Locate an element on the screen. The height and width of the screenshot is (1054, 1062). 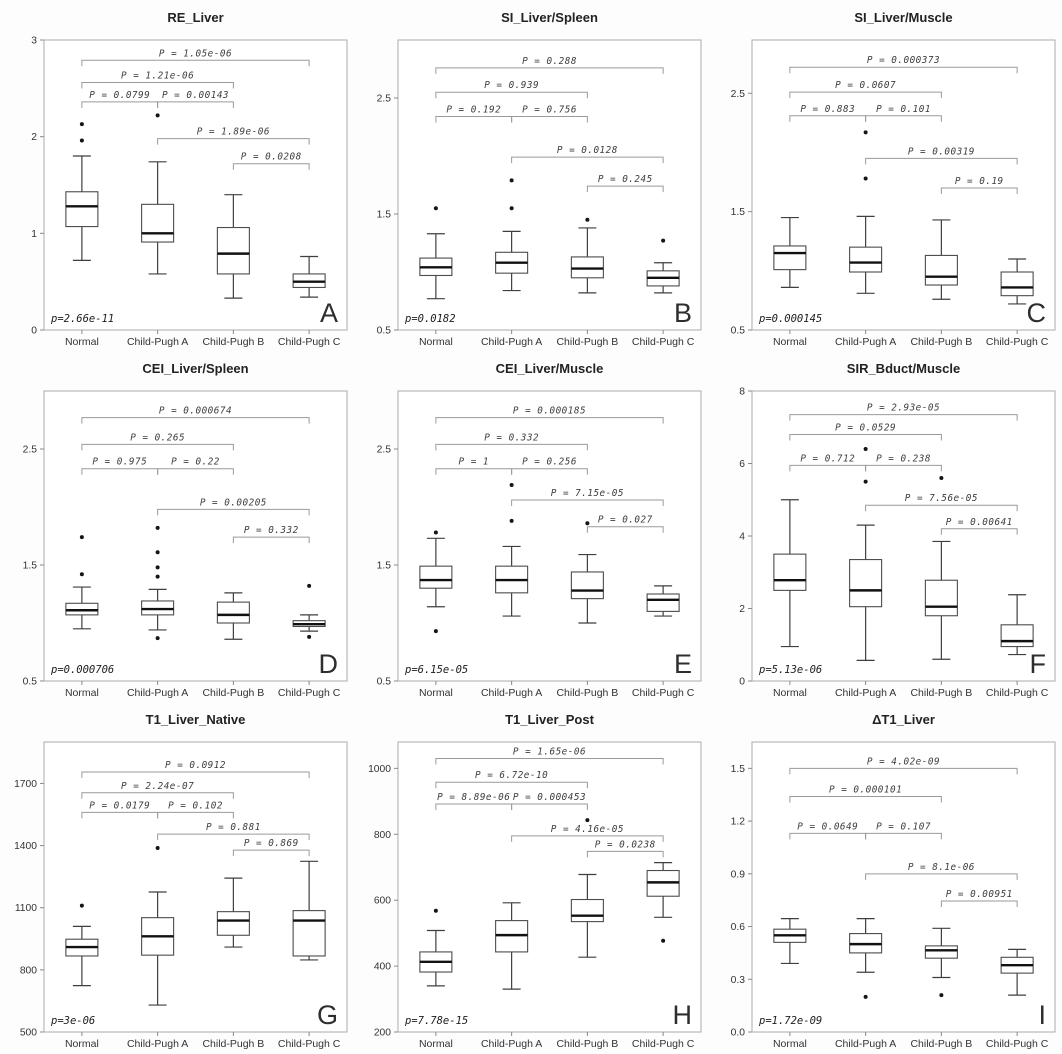
significance-bracket-label: P = 0.265 is located at coordinates (157, 437).